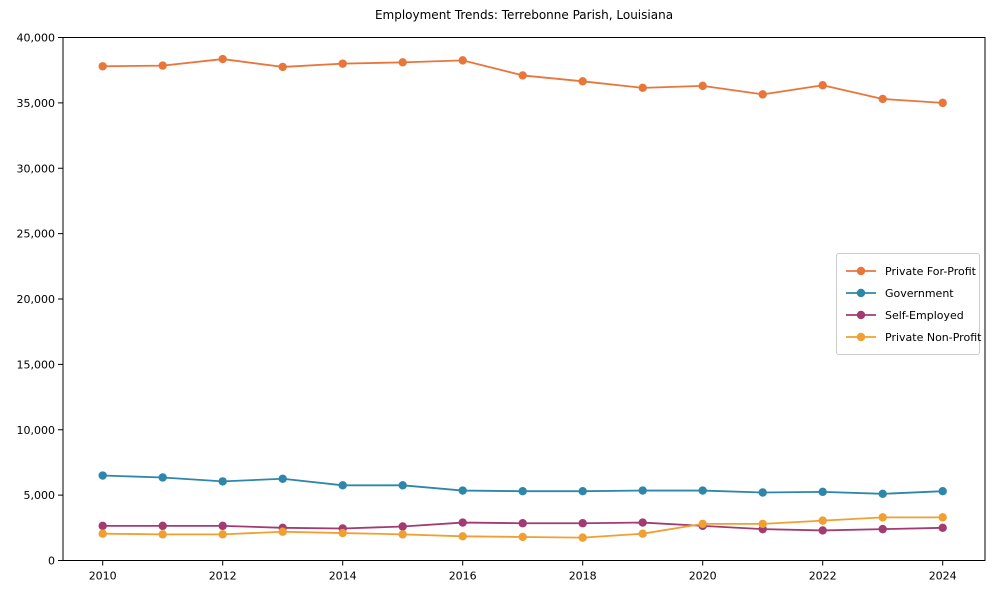 The height and width of the screenshot is (600, 1000). I want to click on x-tick-label: 2014, so click(343, 576).